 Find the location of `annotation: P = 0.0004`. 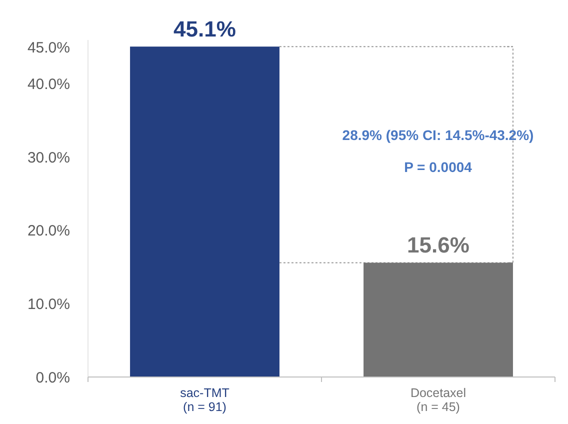

annotation: P = 0.0004 is located at coordinates (438, 167).